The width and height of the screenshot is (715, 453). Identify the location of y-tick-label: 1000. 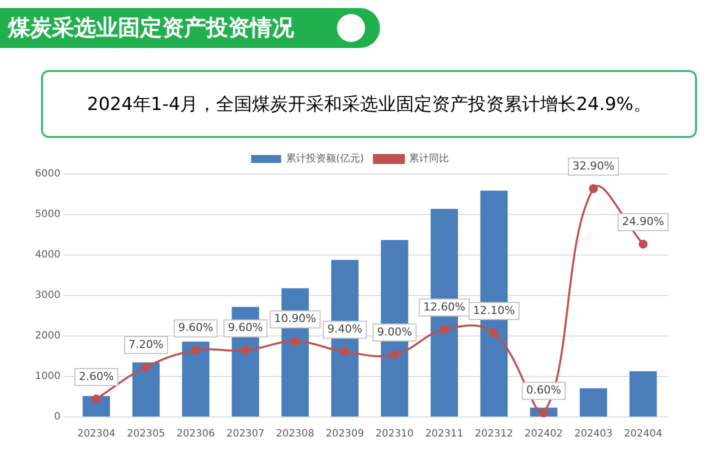
(47, 376).